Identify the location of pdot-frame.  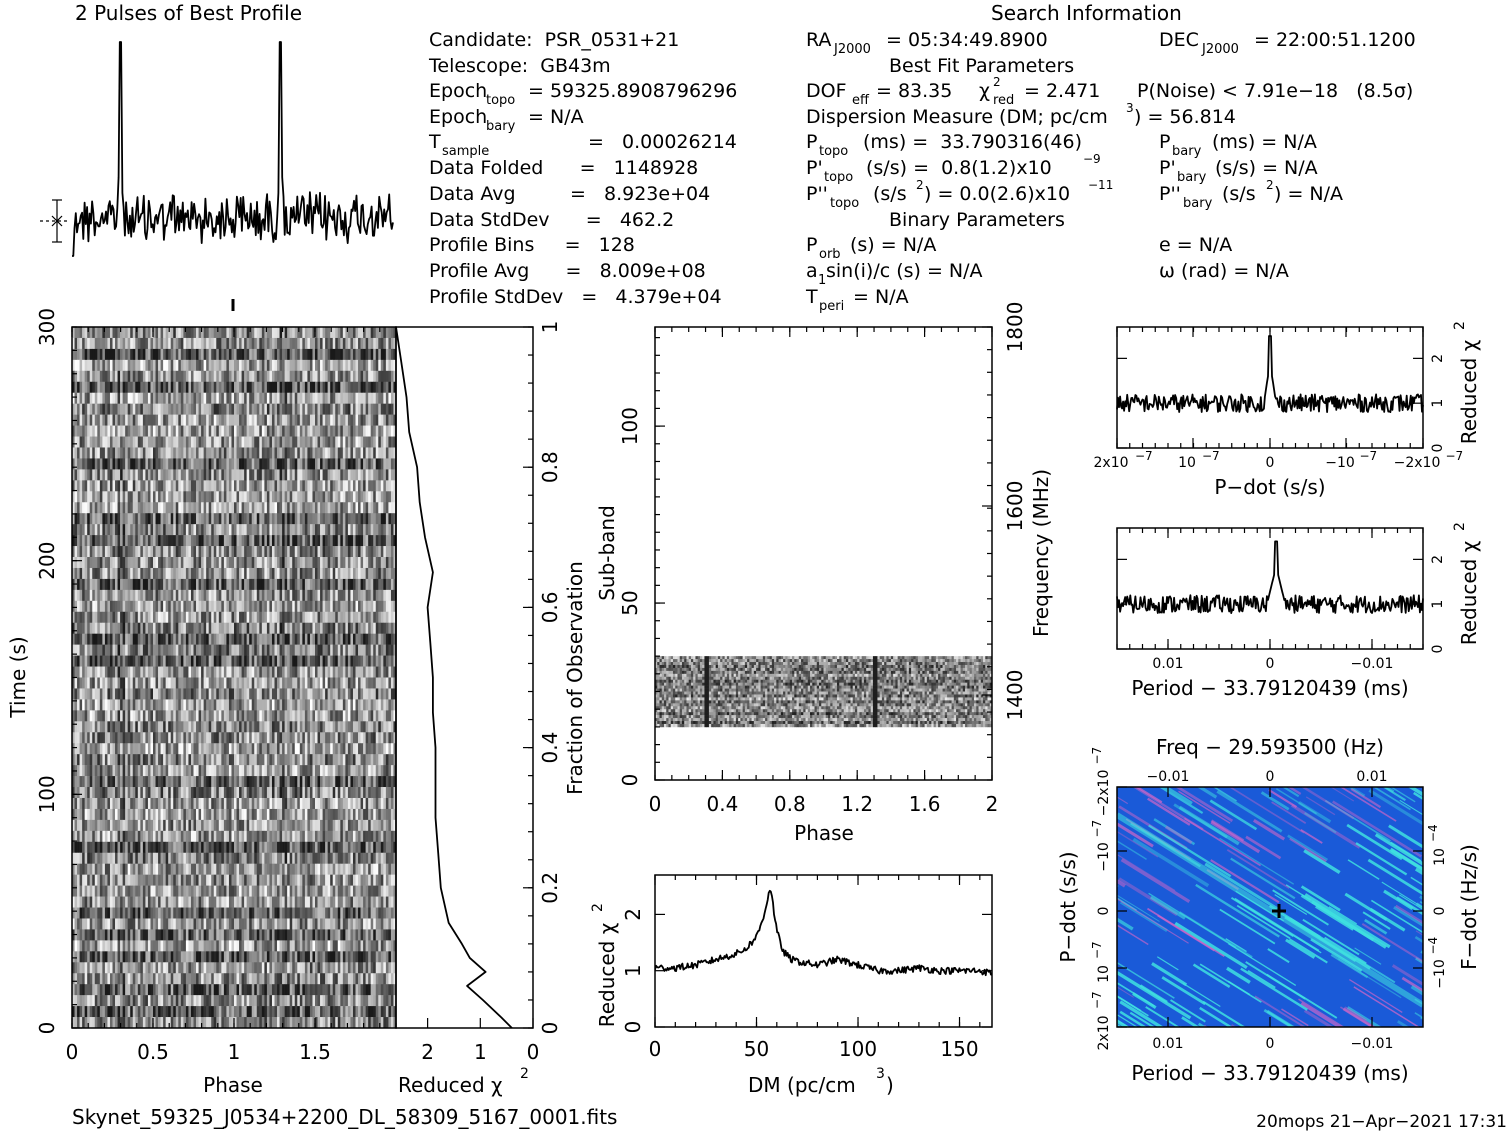
(1270, 387).